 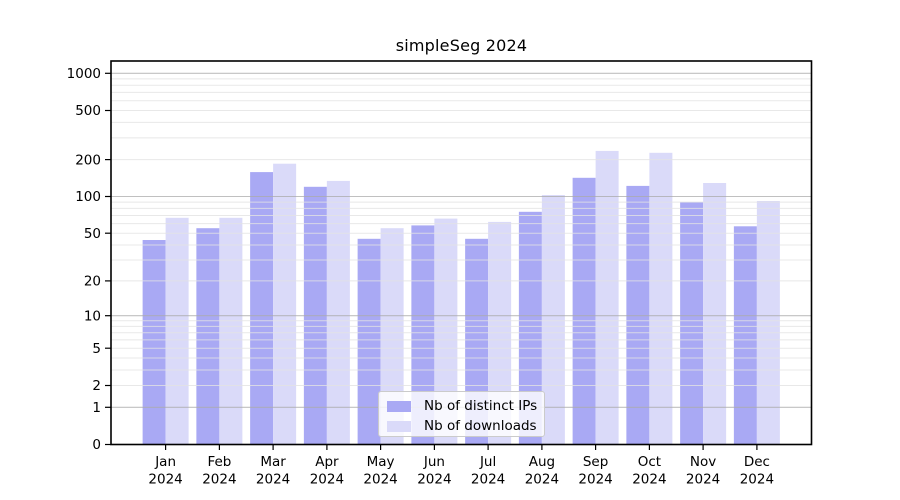 I want to click on bar-ips-aug, so click(x=530, y=328).